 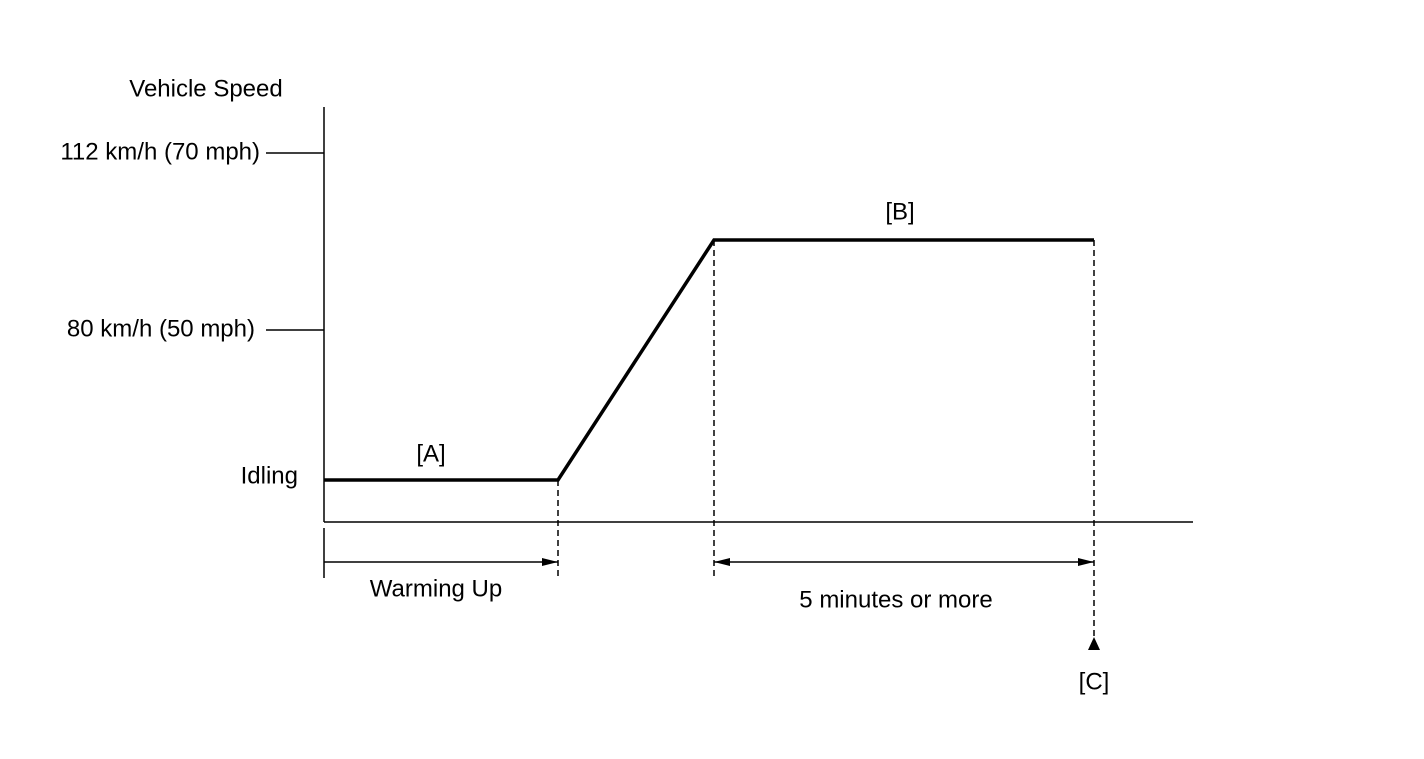 I want to click on marker-label: [C], so click(x=1094, y=681).